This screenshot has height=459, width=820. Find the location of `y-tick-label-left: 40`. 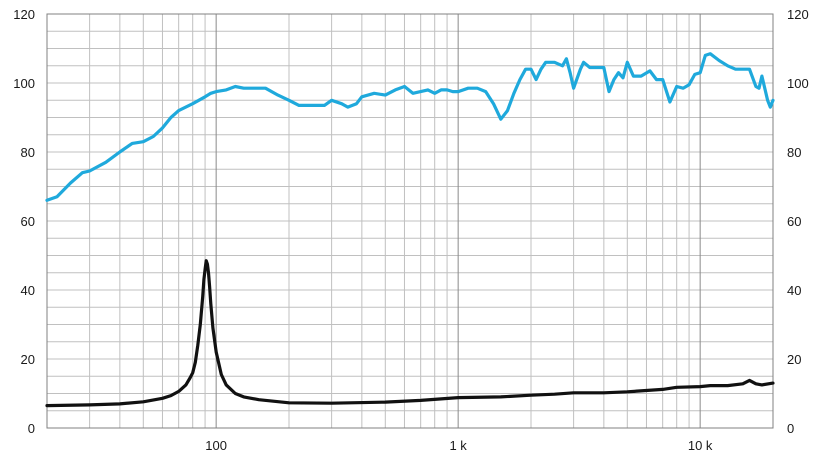

y-tick-label-left: 40 is located at coordinates (28, 290).